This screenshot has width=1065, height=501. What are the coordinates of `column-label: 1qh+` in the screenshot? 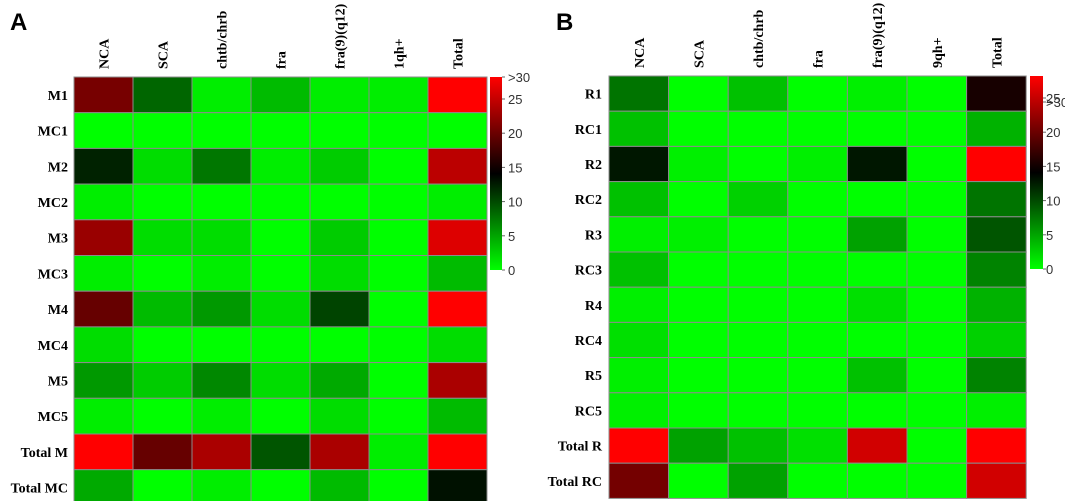 It's located at (400, 53).